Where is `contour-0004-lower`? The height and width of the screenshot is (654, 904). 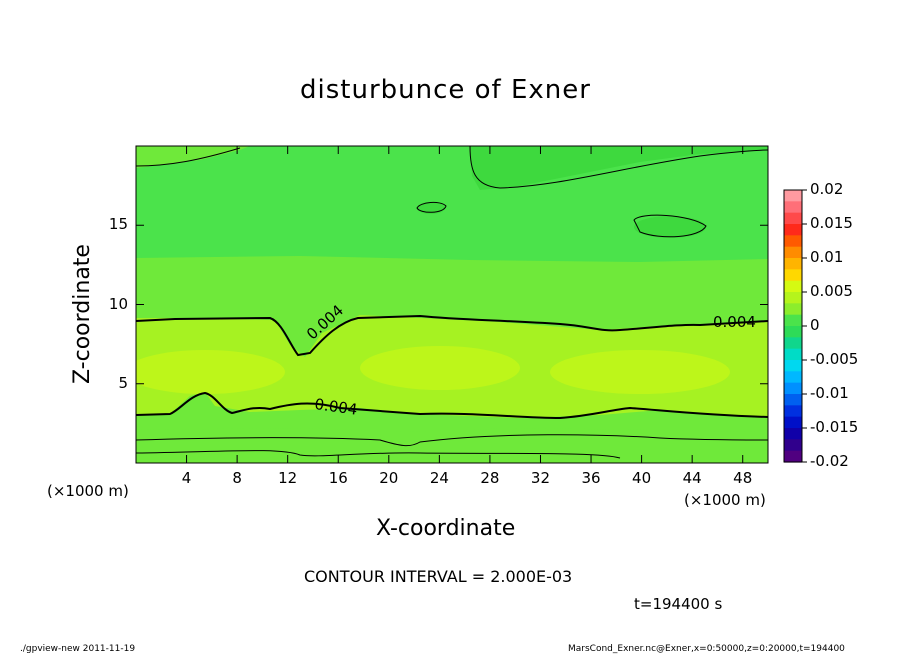 contour-0004-lower is located at coordinates (452, 405).